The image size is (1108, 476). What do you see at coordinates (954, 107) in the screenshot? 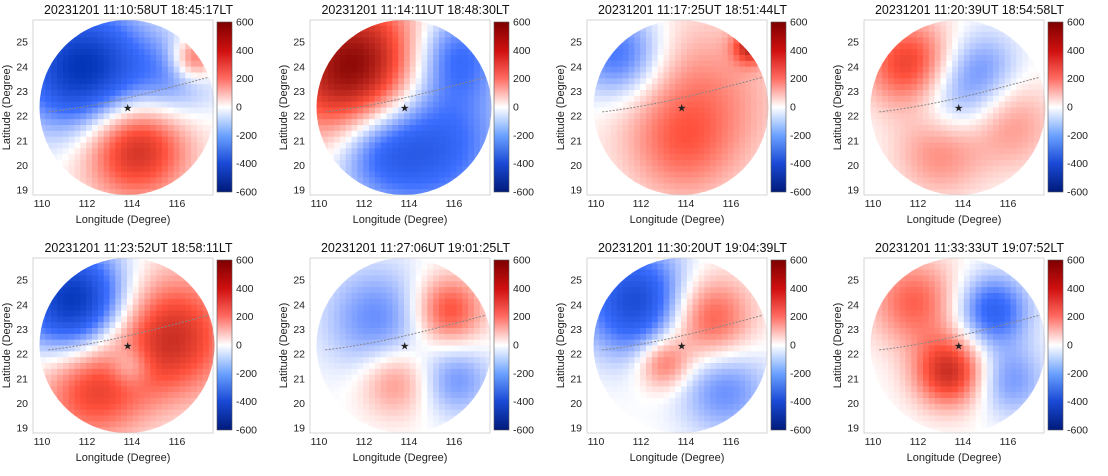
I see `axes-frame` at bounding box center [954, 107].